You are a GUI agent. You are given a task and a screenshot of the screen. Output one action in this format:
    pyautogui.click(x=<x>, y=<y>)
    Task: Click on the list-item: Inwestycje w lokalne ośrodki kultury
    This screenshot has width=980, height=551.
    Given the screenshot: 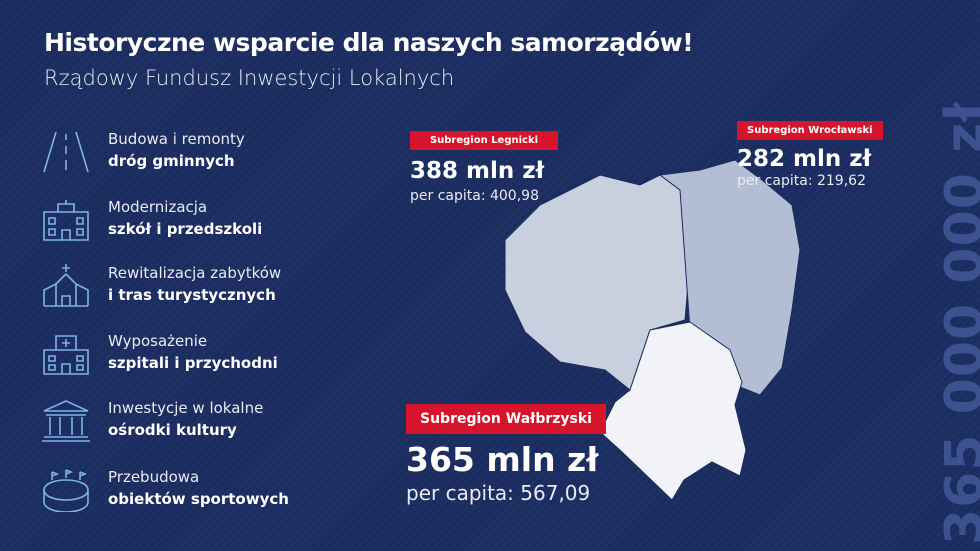 What is the action you would take?
    pyautogui.click(x=190, y=425)
    